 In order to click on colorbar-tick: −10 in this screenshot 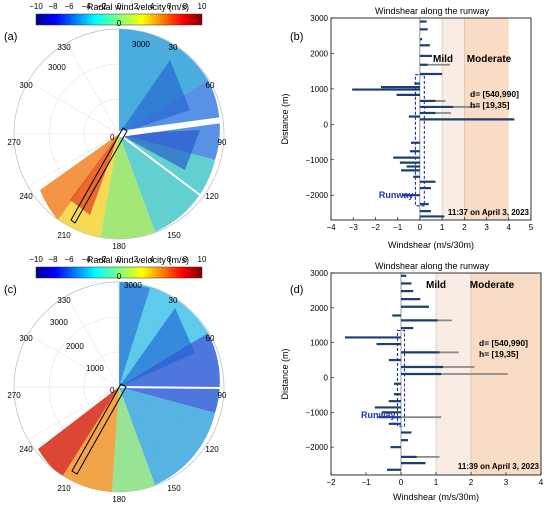, I will do `click(36, 6)`.